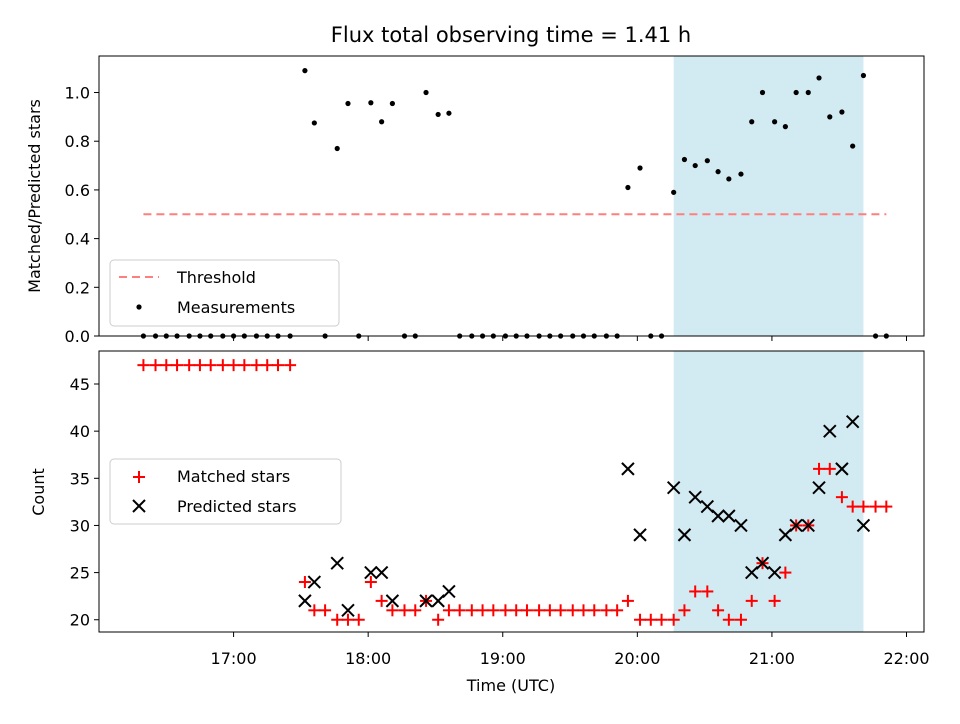  Describe the element at coordinates (768, 491) in the screenshot. I see `observing-window-shade-bottom` at that location.